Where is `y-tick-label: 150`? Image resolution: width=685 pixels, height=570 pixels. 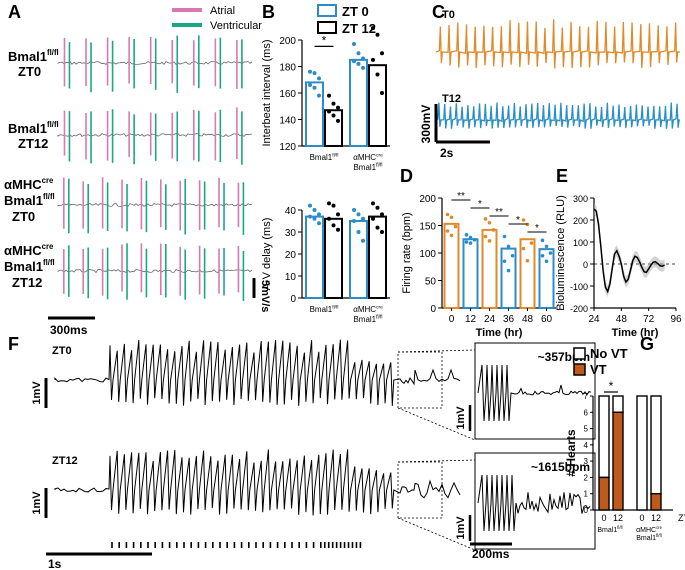
y-tick-label: 150 is located at coordinates (427, 227).